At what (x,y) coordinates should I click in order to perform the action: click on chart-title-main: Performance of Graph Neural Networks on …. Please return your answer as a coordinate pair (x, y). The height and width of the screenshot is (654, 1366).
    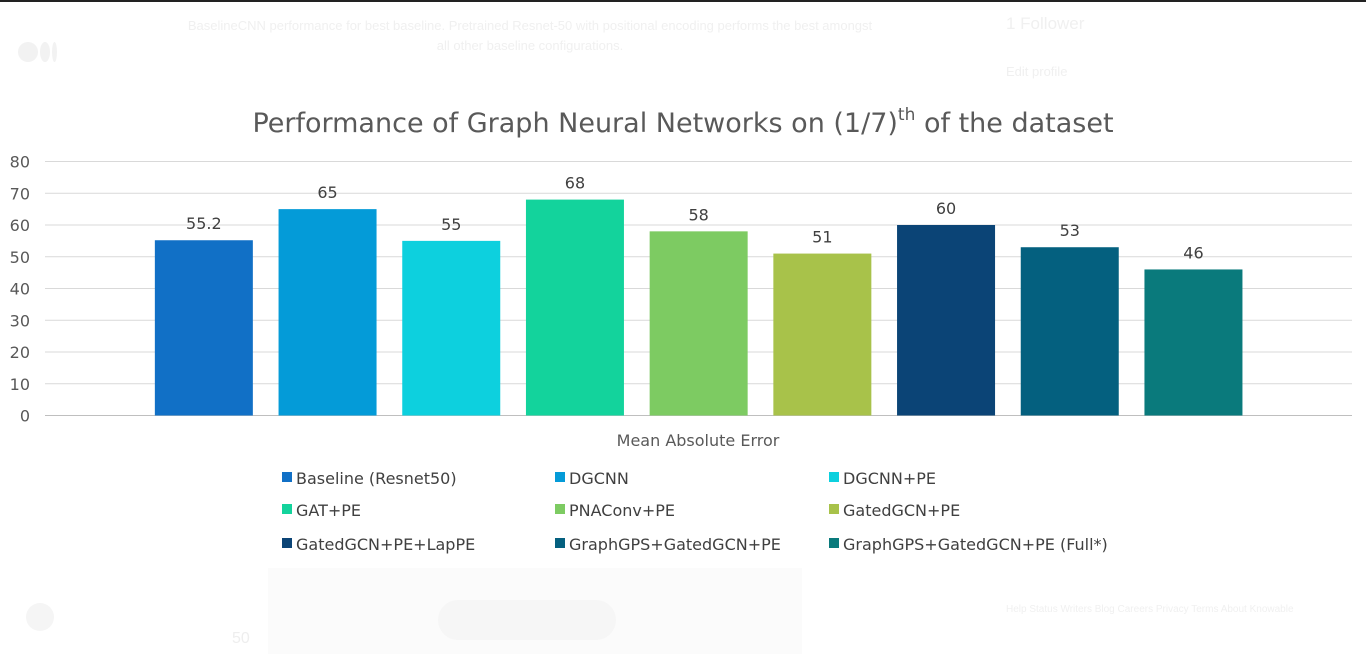
    Looking at the image, I should click on (574, 123).